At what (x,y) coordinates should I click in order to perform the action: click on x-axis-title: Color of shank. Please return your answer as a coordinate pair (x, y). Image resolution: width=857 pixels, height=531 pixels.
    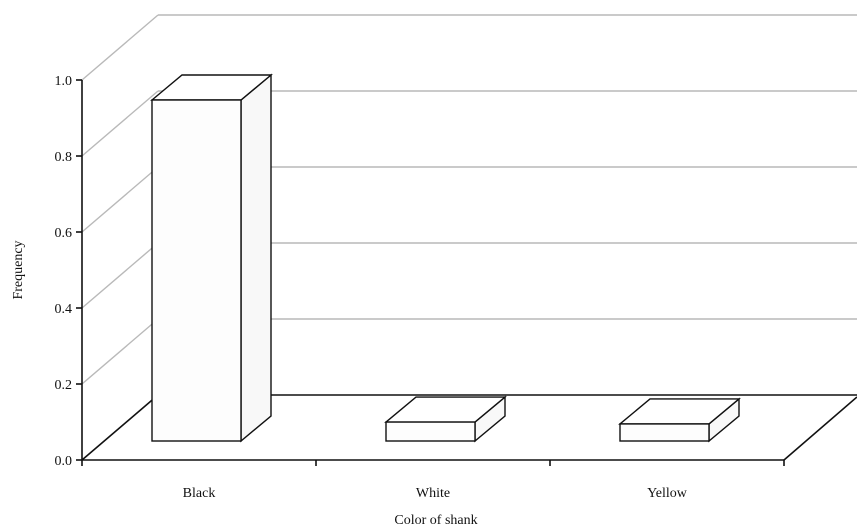
    Looking at the image, I should click on (435, 520).